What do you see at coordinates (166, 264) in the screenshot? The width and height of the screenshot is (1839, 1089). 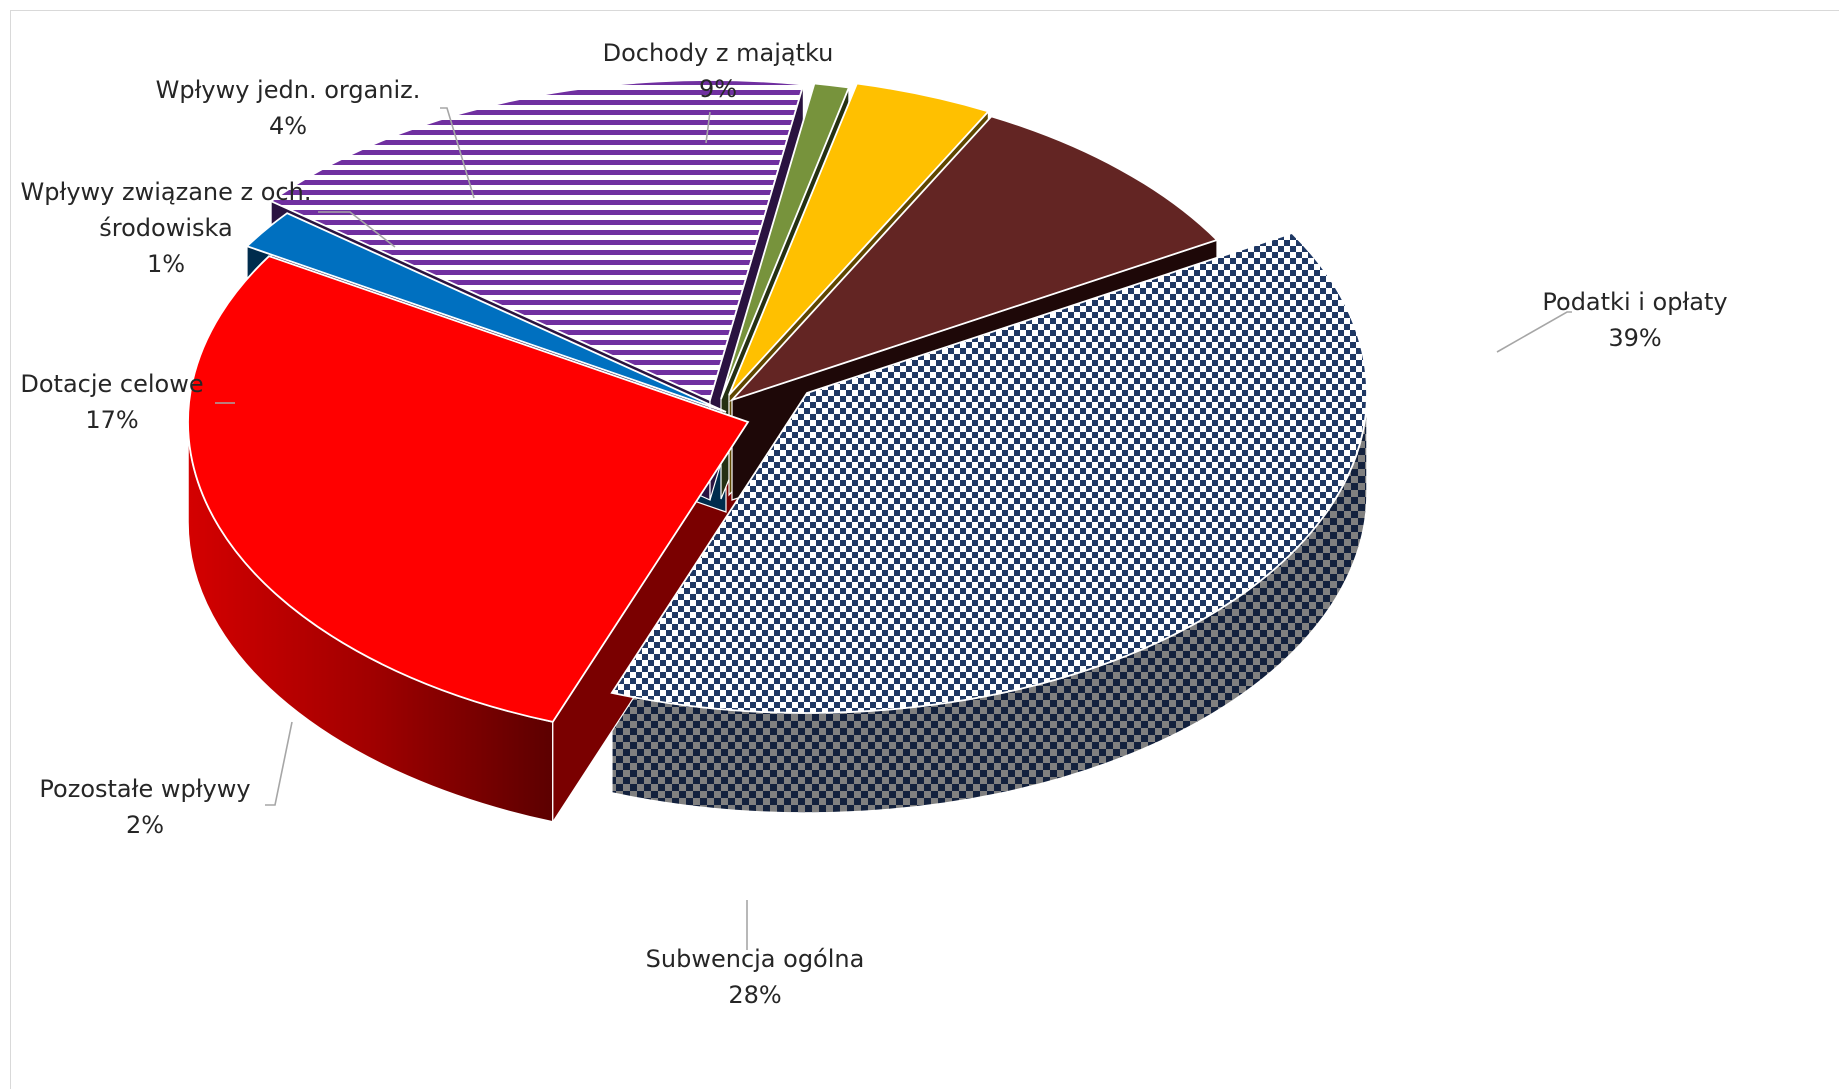 I see `label-percent: 1%` at bounding box center [166, 264].